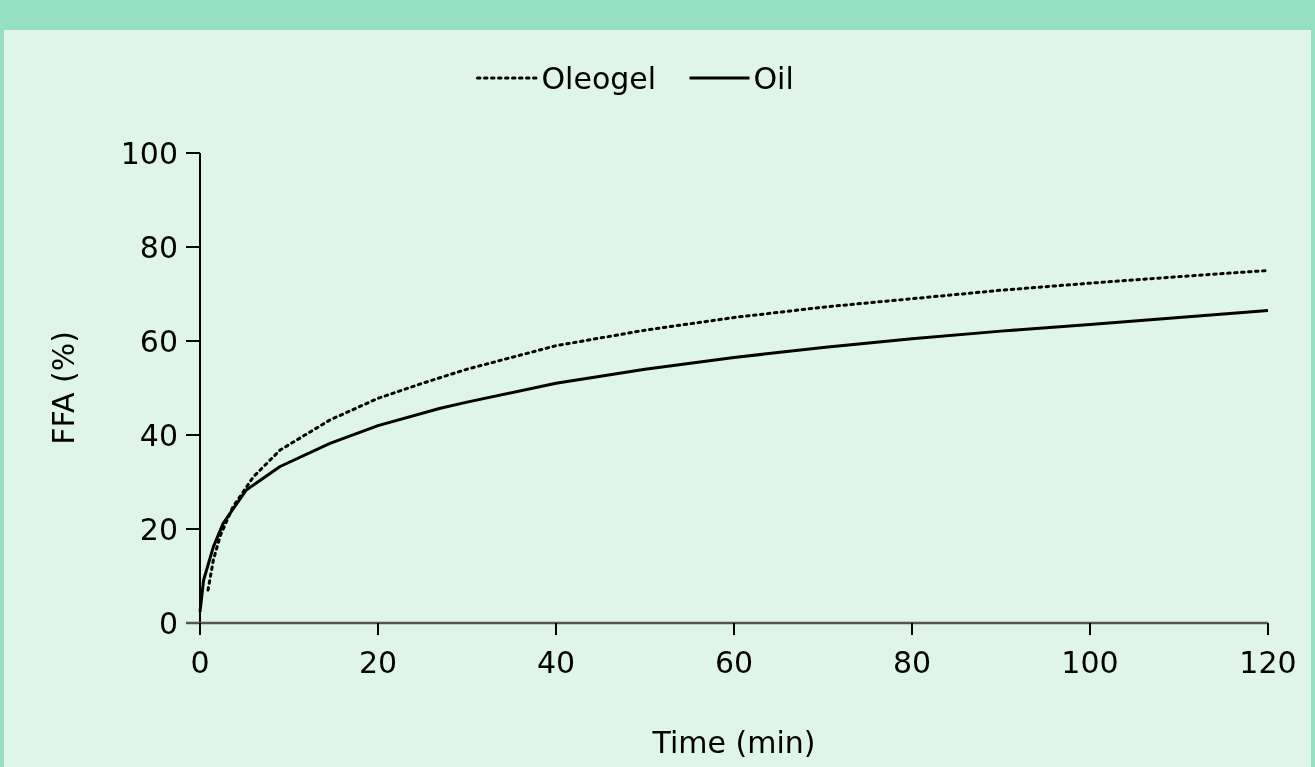 Image resolution: width=1315 pixels, height=767 pixels. I want to click on y-tick-label: 60, so click(158, 341).